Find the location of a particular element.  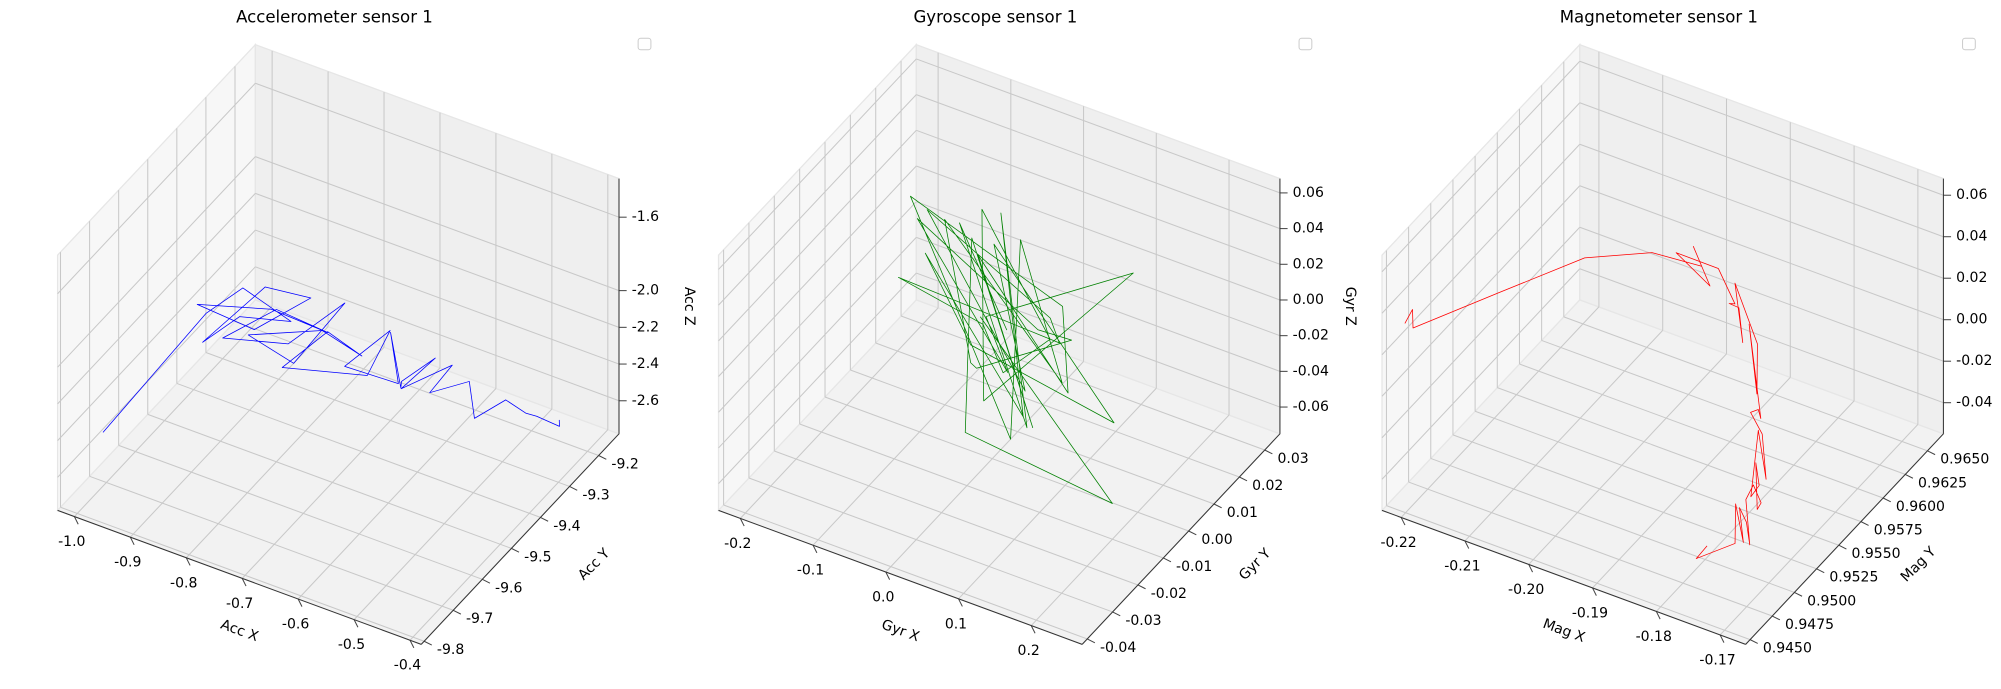

x-tick-label: 0.1 is located at coordinates (956, 624).